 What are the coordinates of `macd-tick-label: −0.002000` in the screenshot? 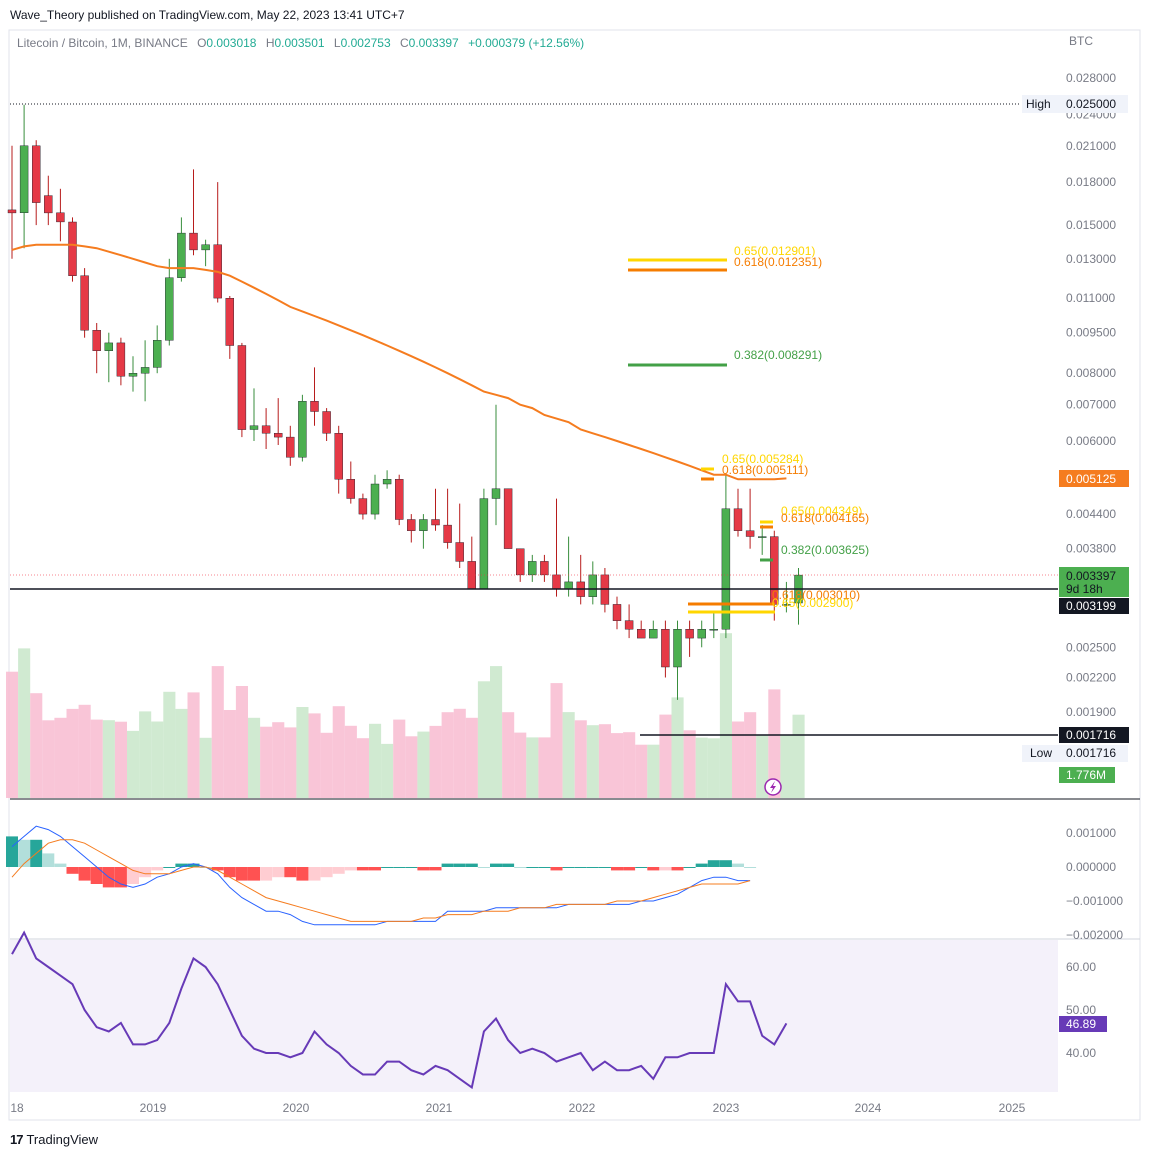 It's located at (1094, 935).